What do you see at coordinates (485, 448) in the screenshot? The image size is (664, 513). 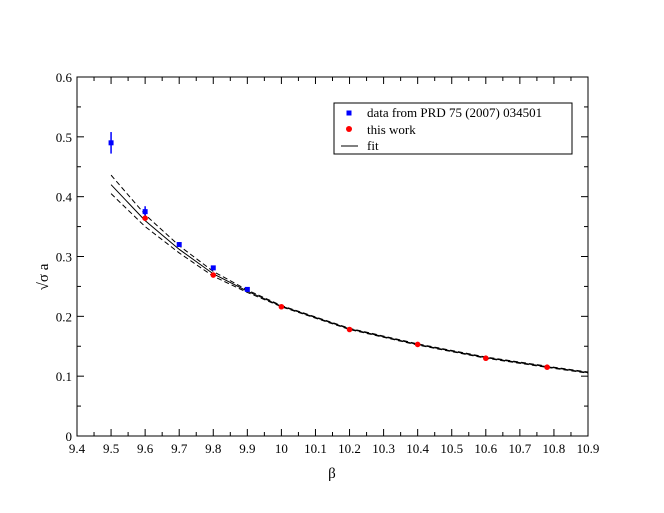 I see `x-tick-label: 10.6` at bounding box center [485, 448].